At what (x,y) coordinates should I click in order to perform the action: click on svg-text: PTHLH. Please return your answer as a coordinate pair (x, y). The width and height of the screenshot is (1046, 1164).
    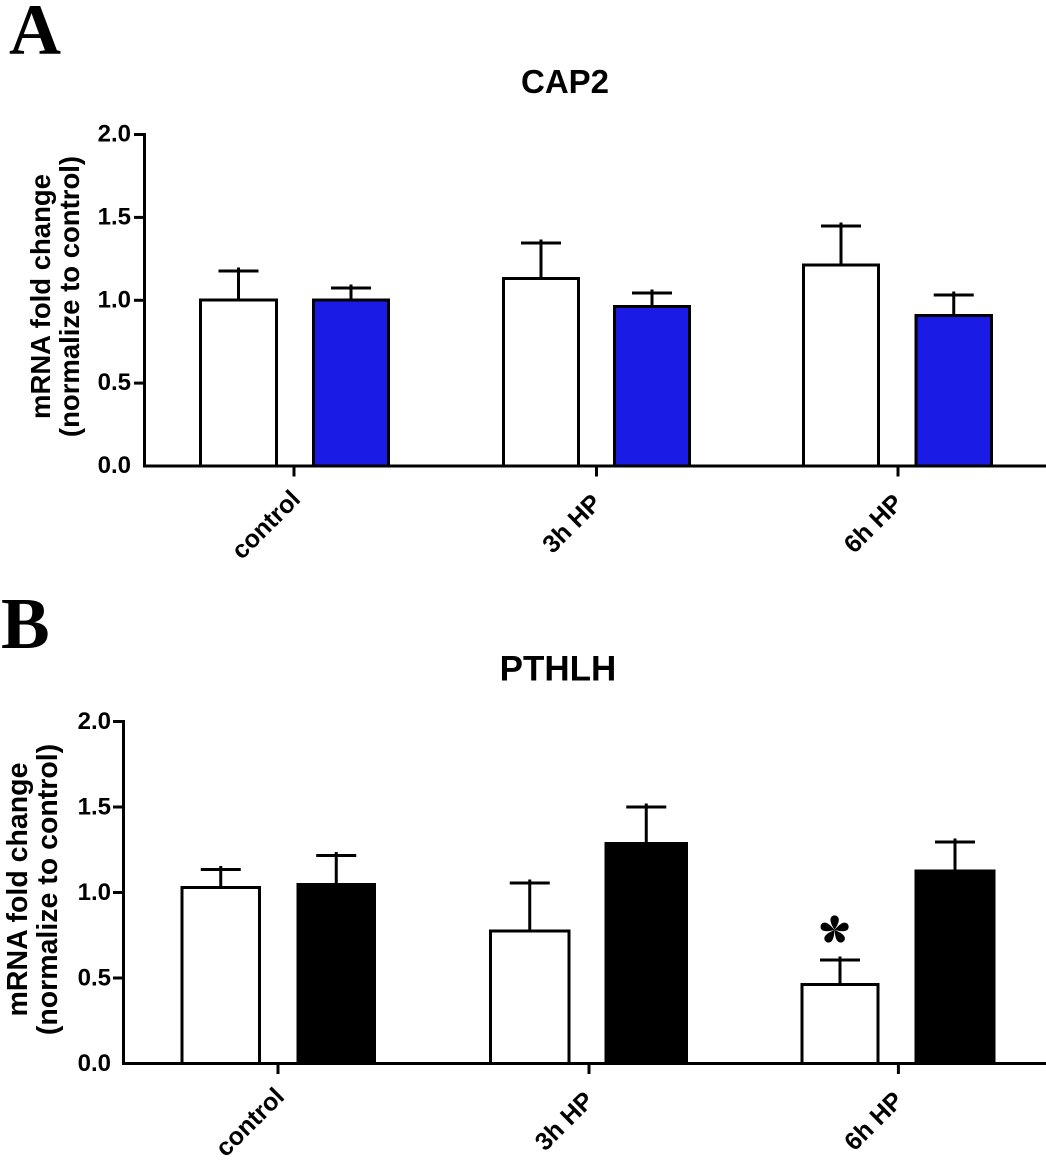
    Looking at the image, I should click on (558, 669).